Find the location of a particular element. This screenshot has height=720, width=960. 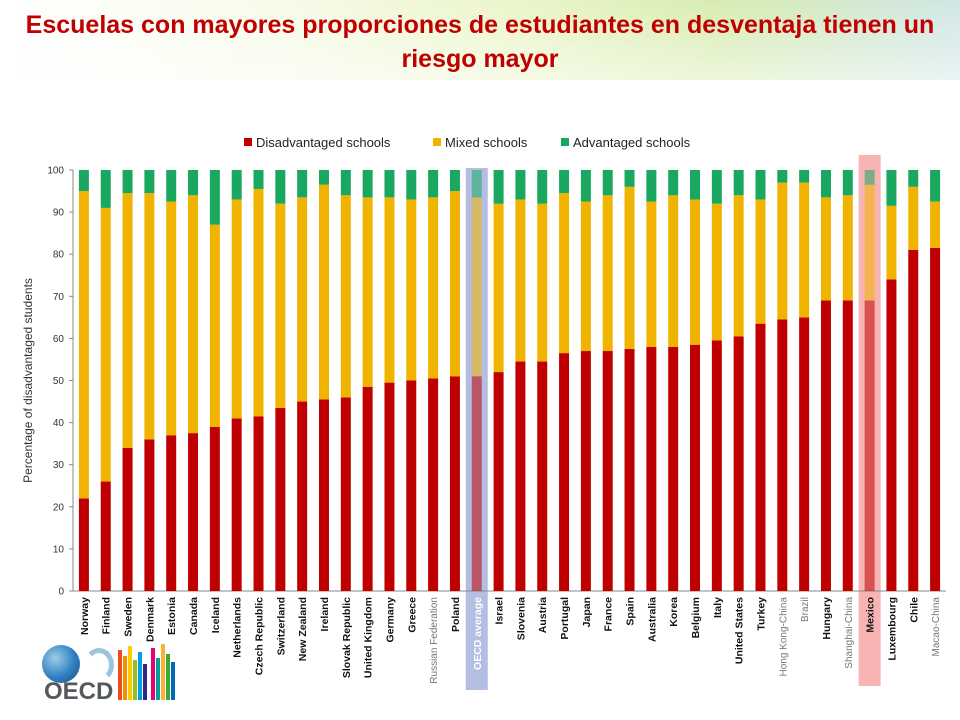

x-tick-label: Russian Federation is located at coordinates (434, 640).